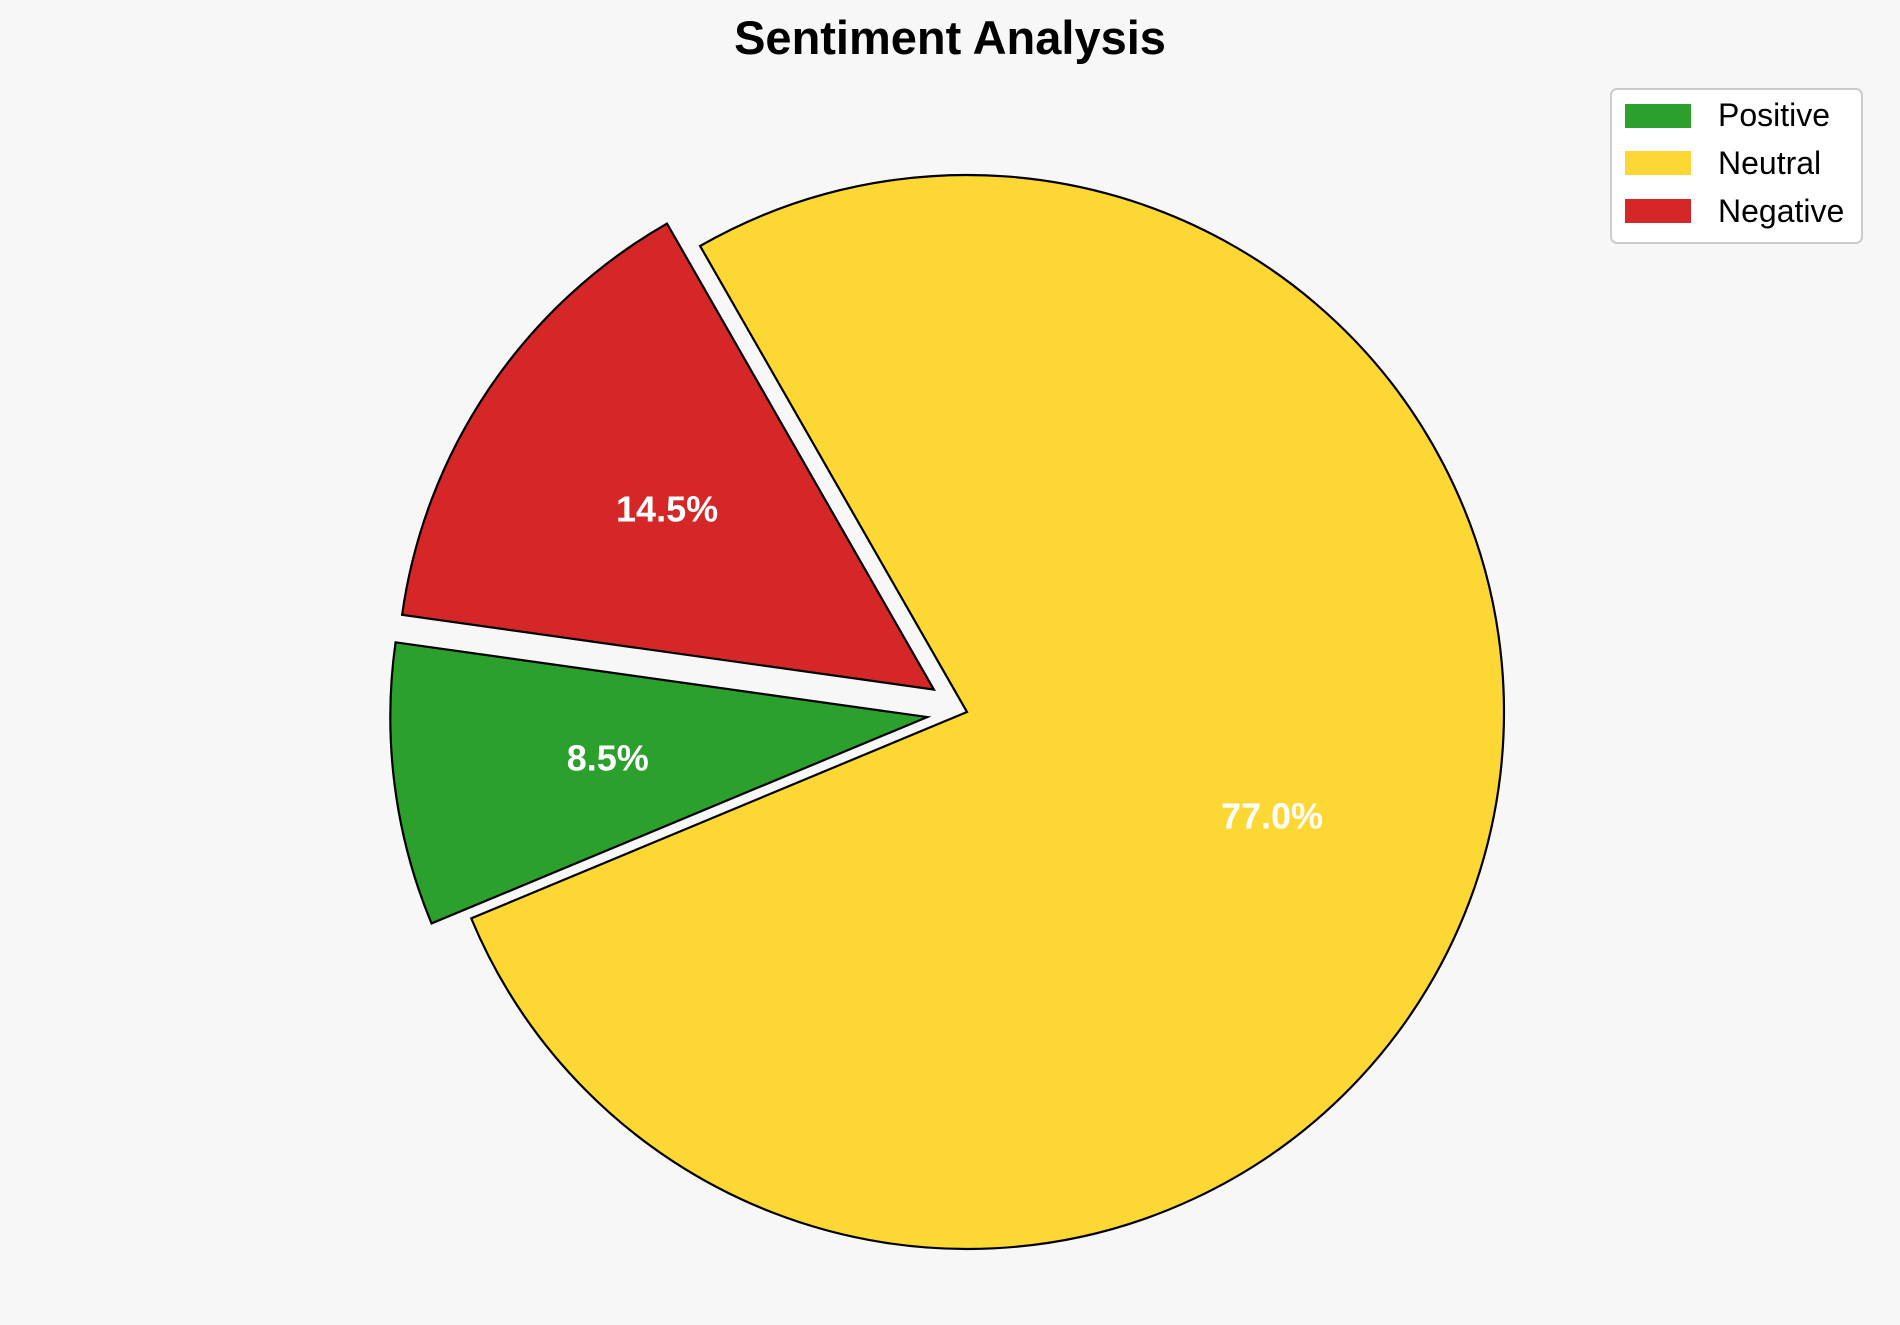  What do you see at coordinates (668, 456) in the screenshot?
I see `pie-slice-negative` at bounding box center [668, 456].